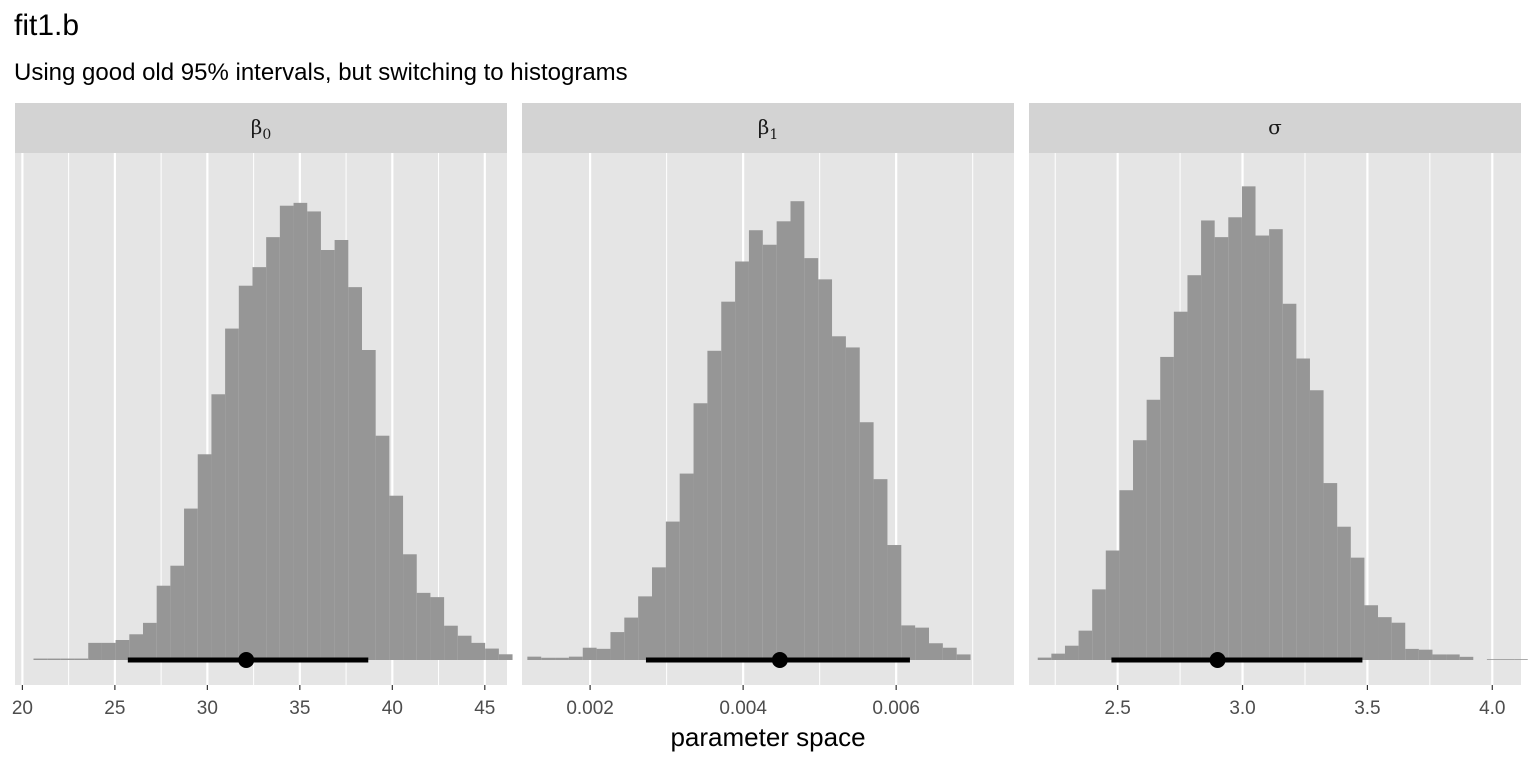 The height and width of the screenshot is (768, 1536). I want to click on panel-1-x-tick-label: 40, so click(392, 708).